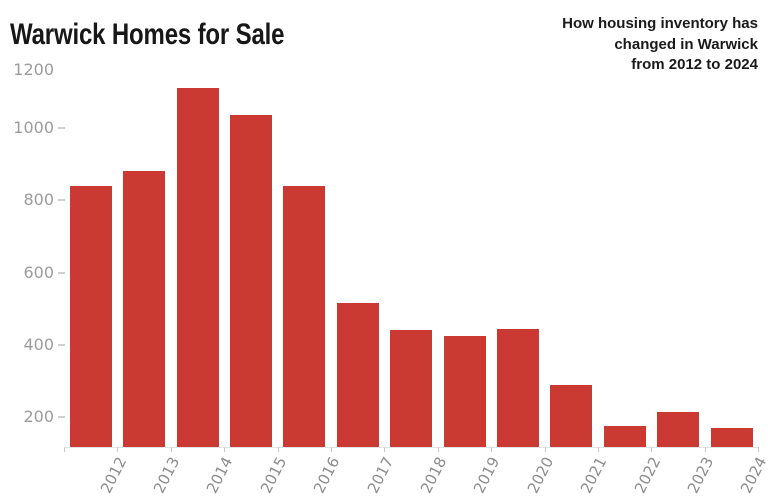 Image resolution: width=768 pixels, height=498 pixels. I want to click on y-tick-label: 1000, so click(33, 127).